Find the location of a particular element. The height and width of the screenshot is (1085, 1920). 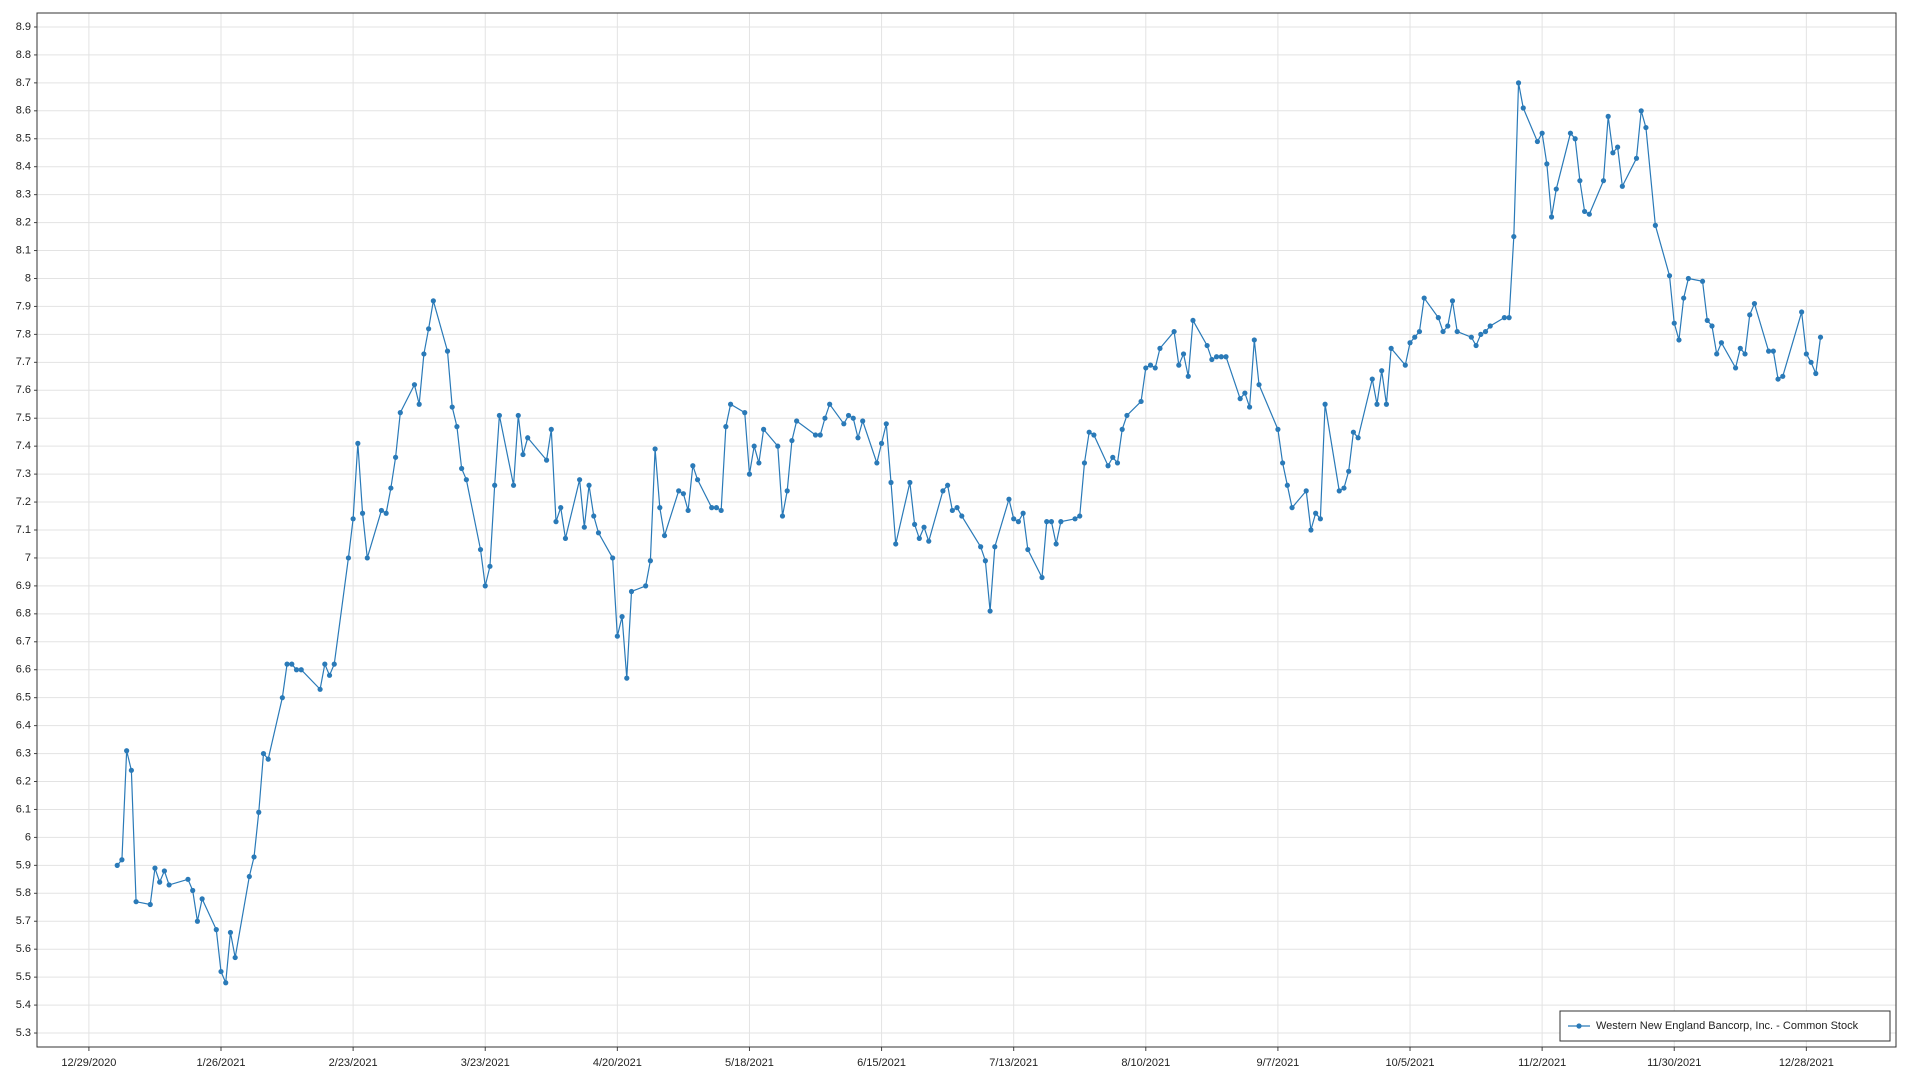

y-tick-label: 6.4 is located at coordinates (23, 726).